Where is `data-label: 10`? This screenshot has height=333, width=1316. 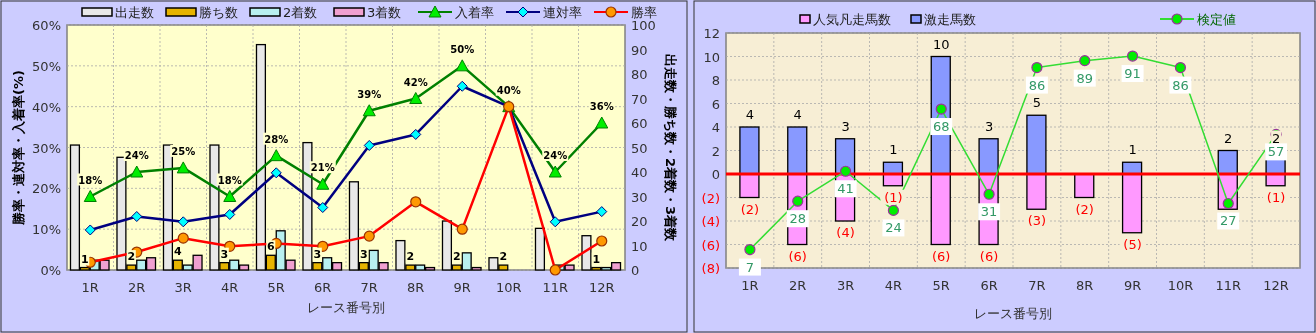 data-label: 10 is located at coordinates (941, 44).